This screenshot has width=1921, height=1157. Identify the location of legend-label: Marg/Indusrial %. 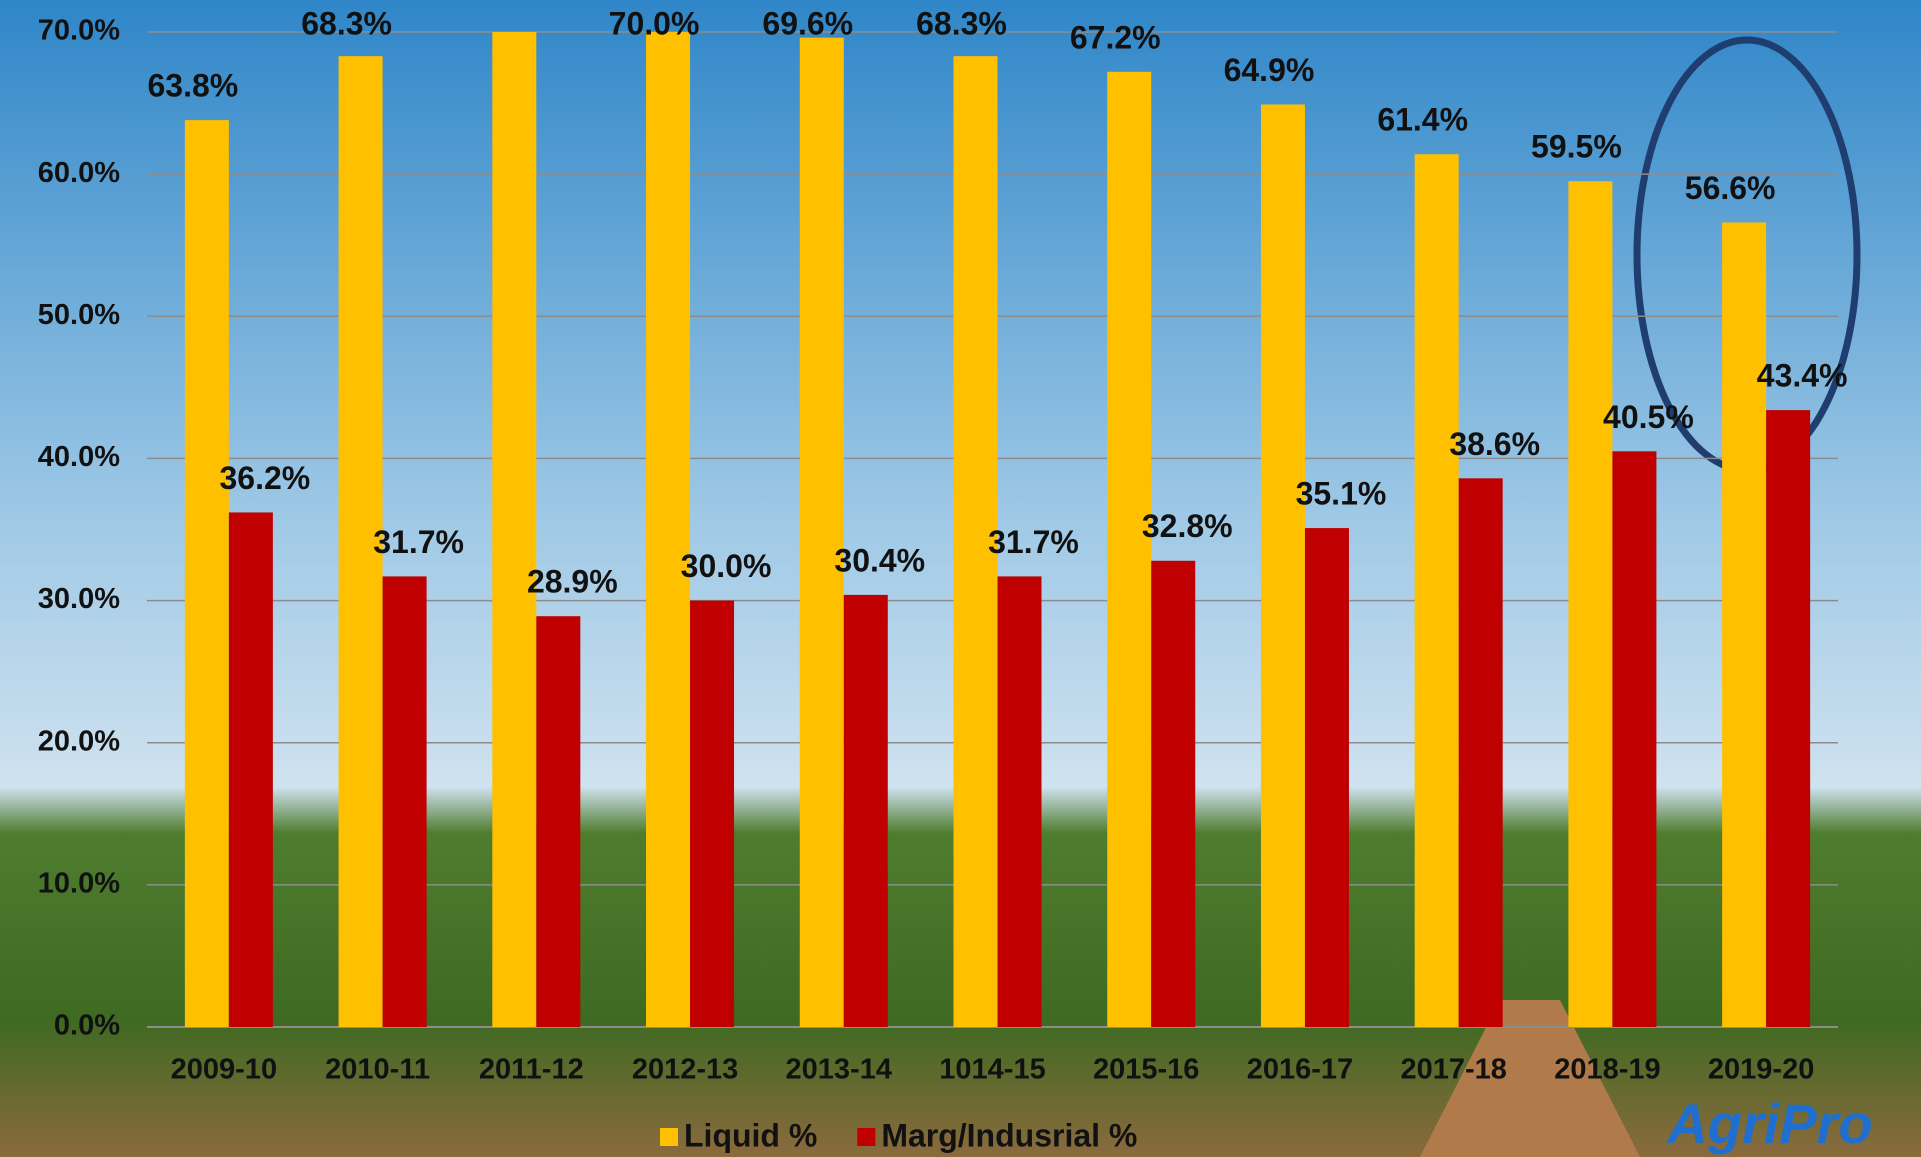
(1009, 1135).